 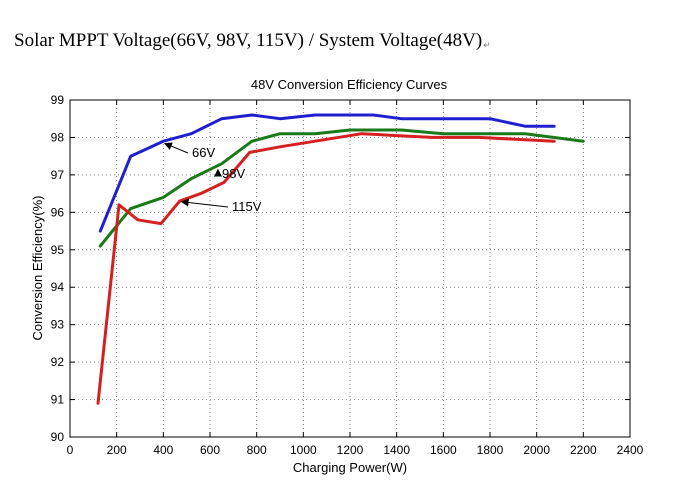 I want to click on y-tick-label: 97, so click(x=58, y=175).